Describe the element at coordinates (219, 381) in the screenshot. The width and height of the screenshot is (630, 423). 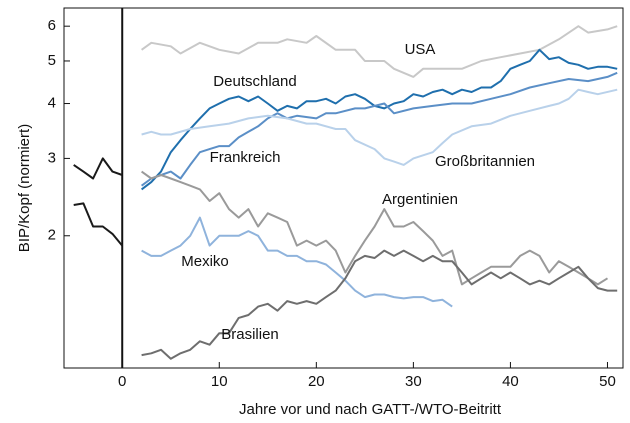
I see `x-tick-label: 10` at that location.